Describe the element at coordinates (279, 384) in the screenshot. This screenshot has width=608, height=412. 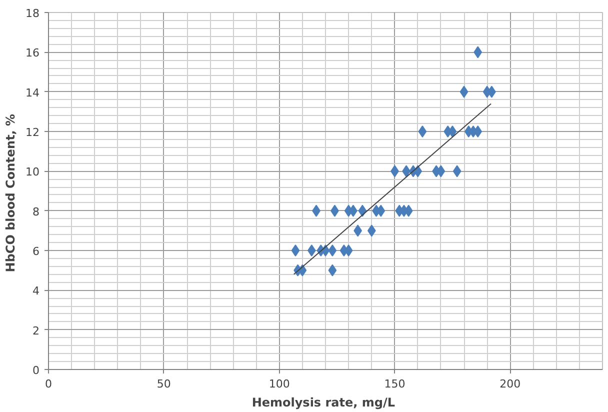
I see `x-tick-label: 100` at that location.